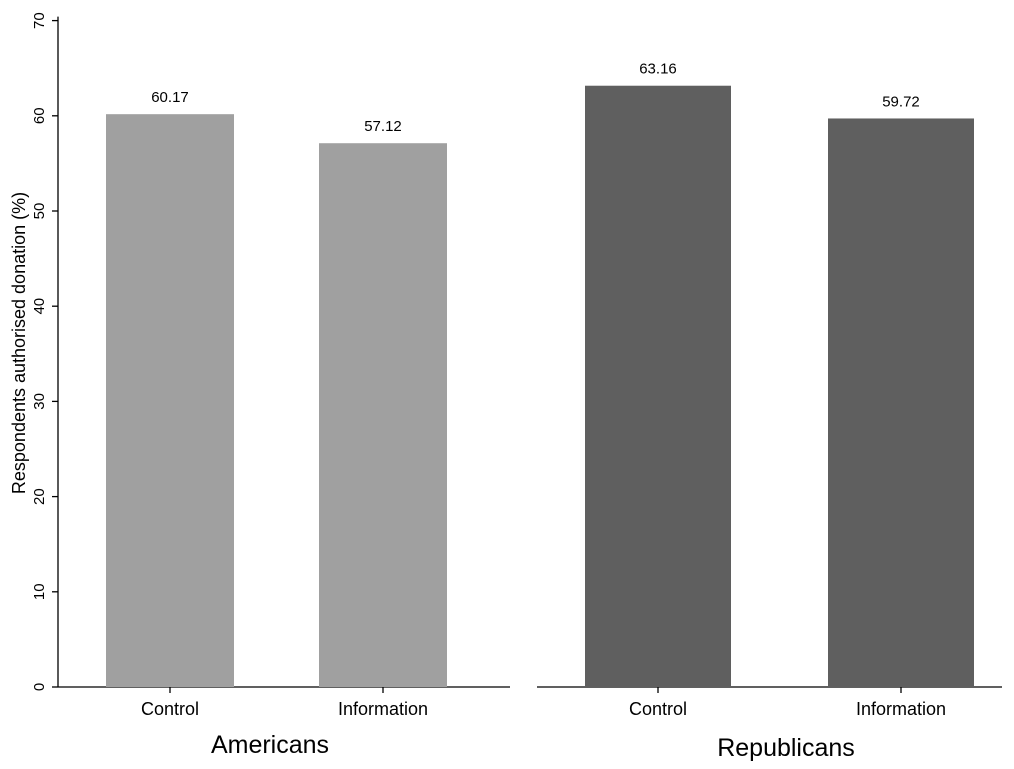 Image resolution: width=1014 pixels, height=769 pixels. I want to click on y-tick-label: 10, so click(39, 591).